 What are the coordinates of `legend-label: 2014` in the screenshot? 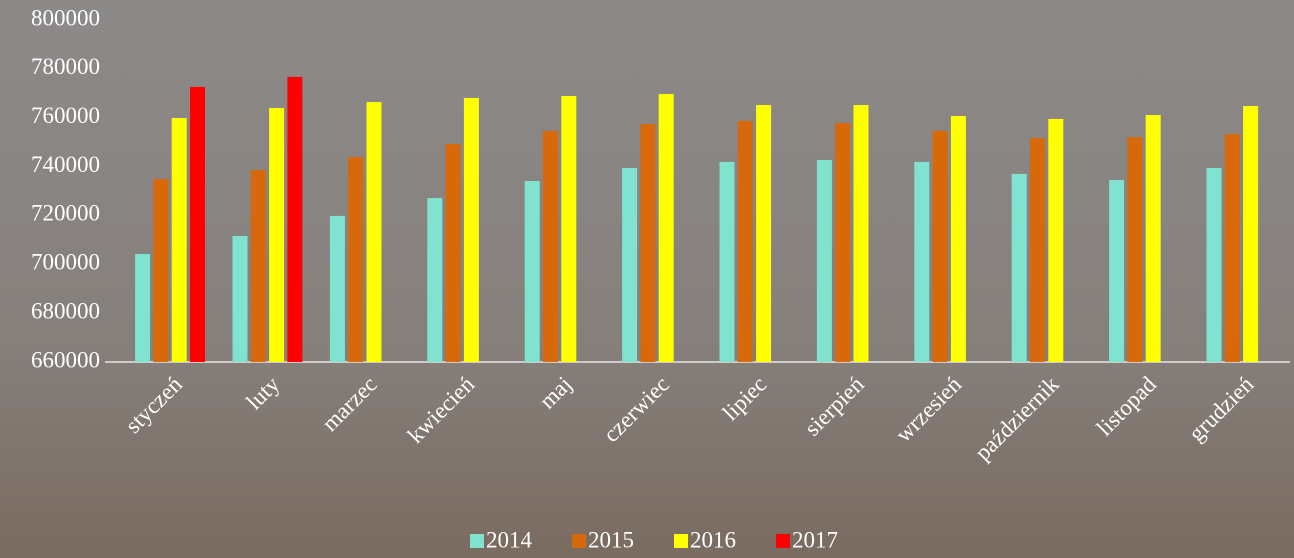 It's located at (509, 539).